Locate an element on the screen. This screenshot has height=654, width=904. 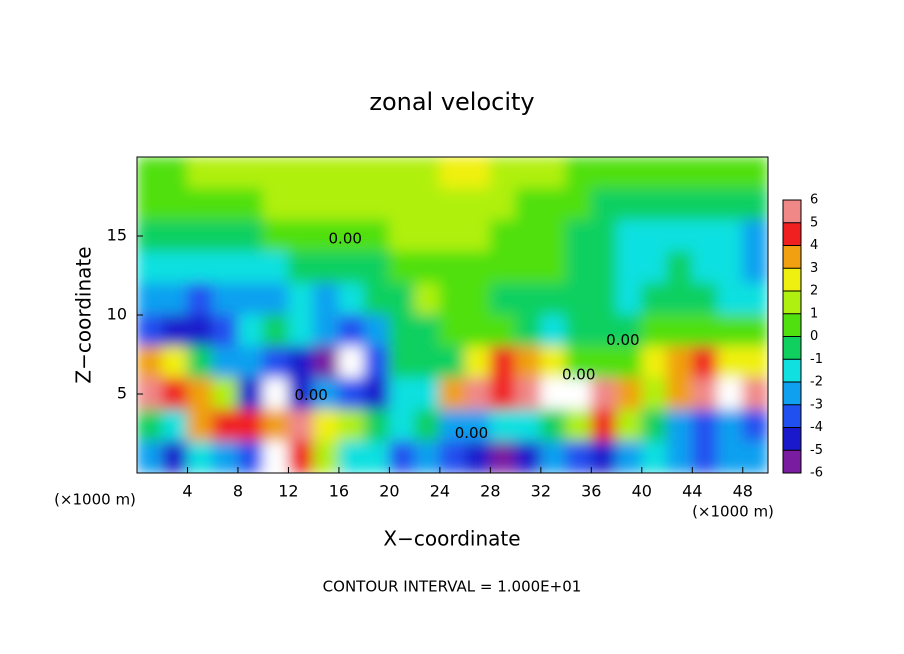
y-axis-label: Z−coordinate is located at coordinates (84, 314).